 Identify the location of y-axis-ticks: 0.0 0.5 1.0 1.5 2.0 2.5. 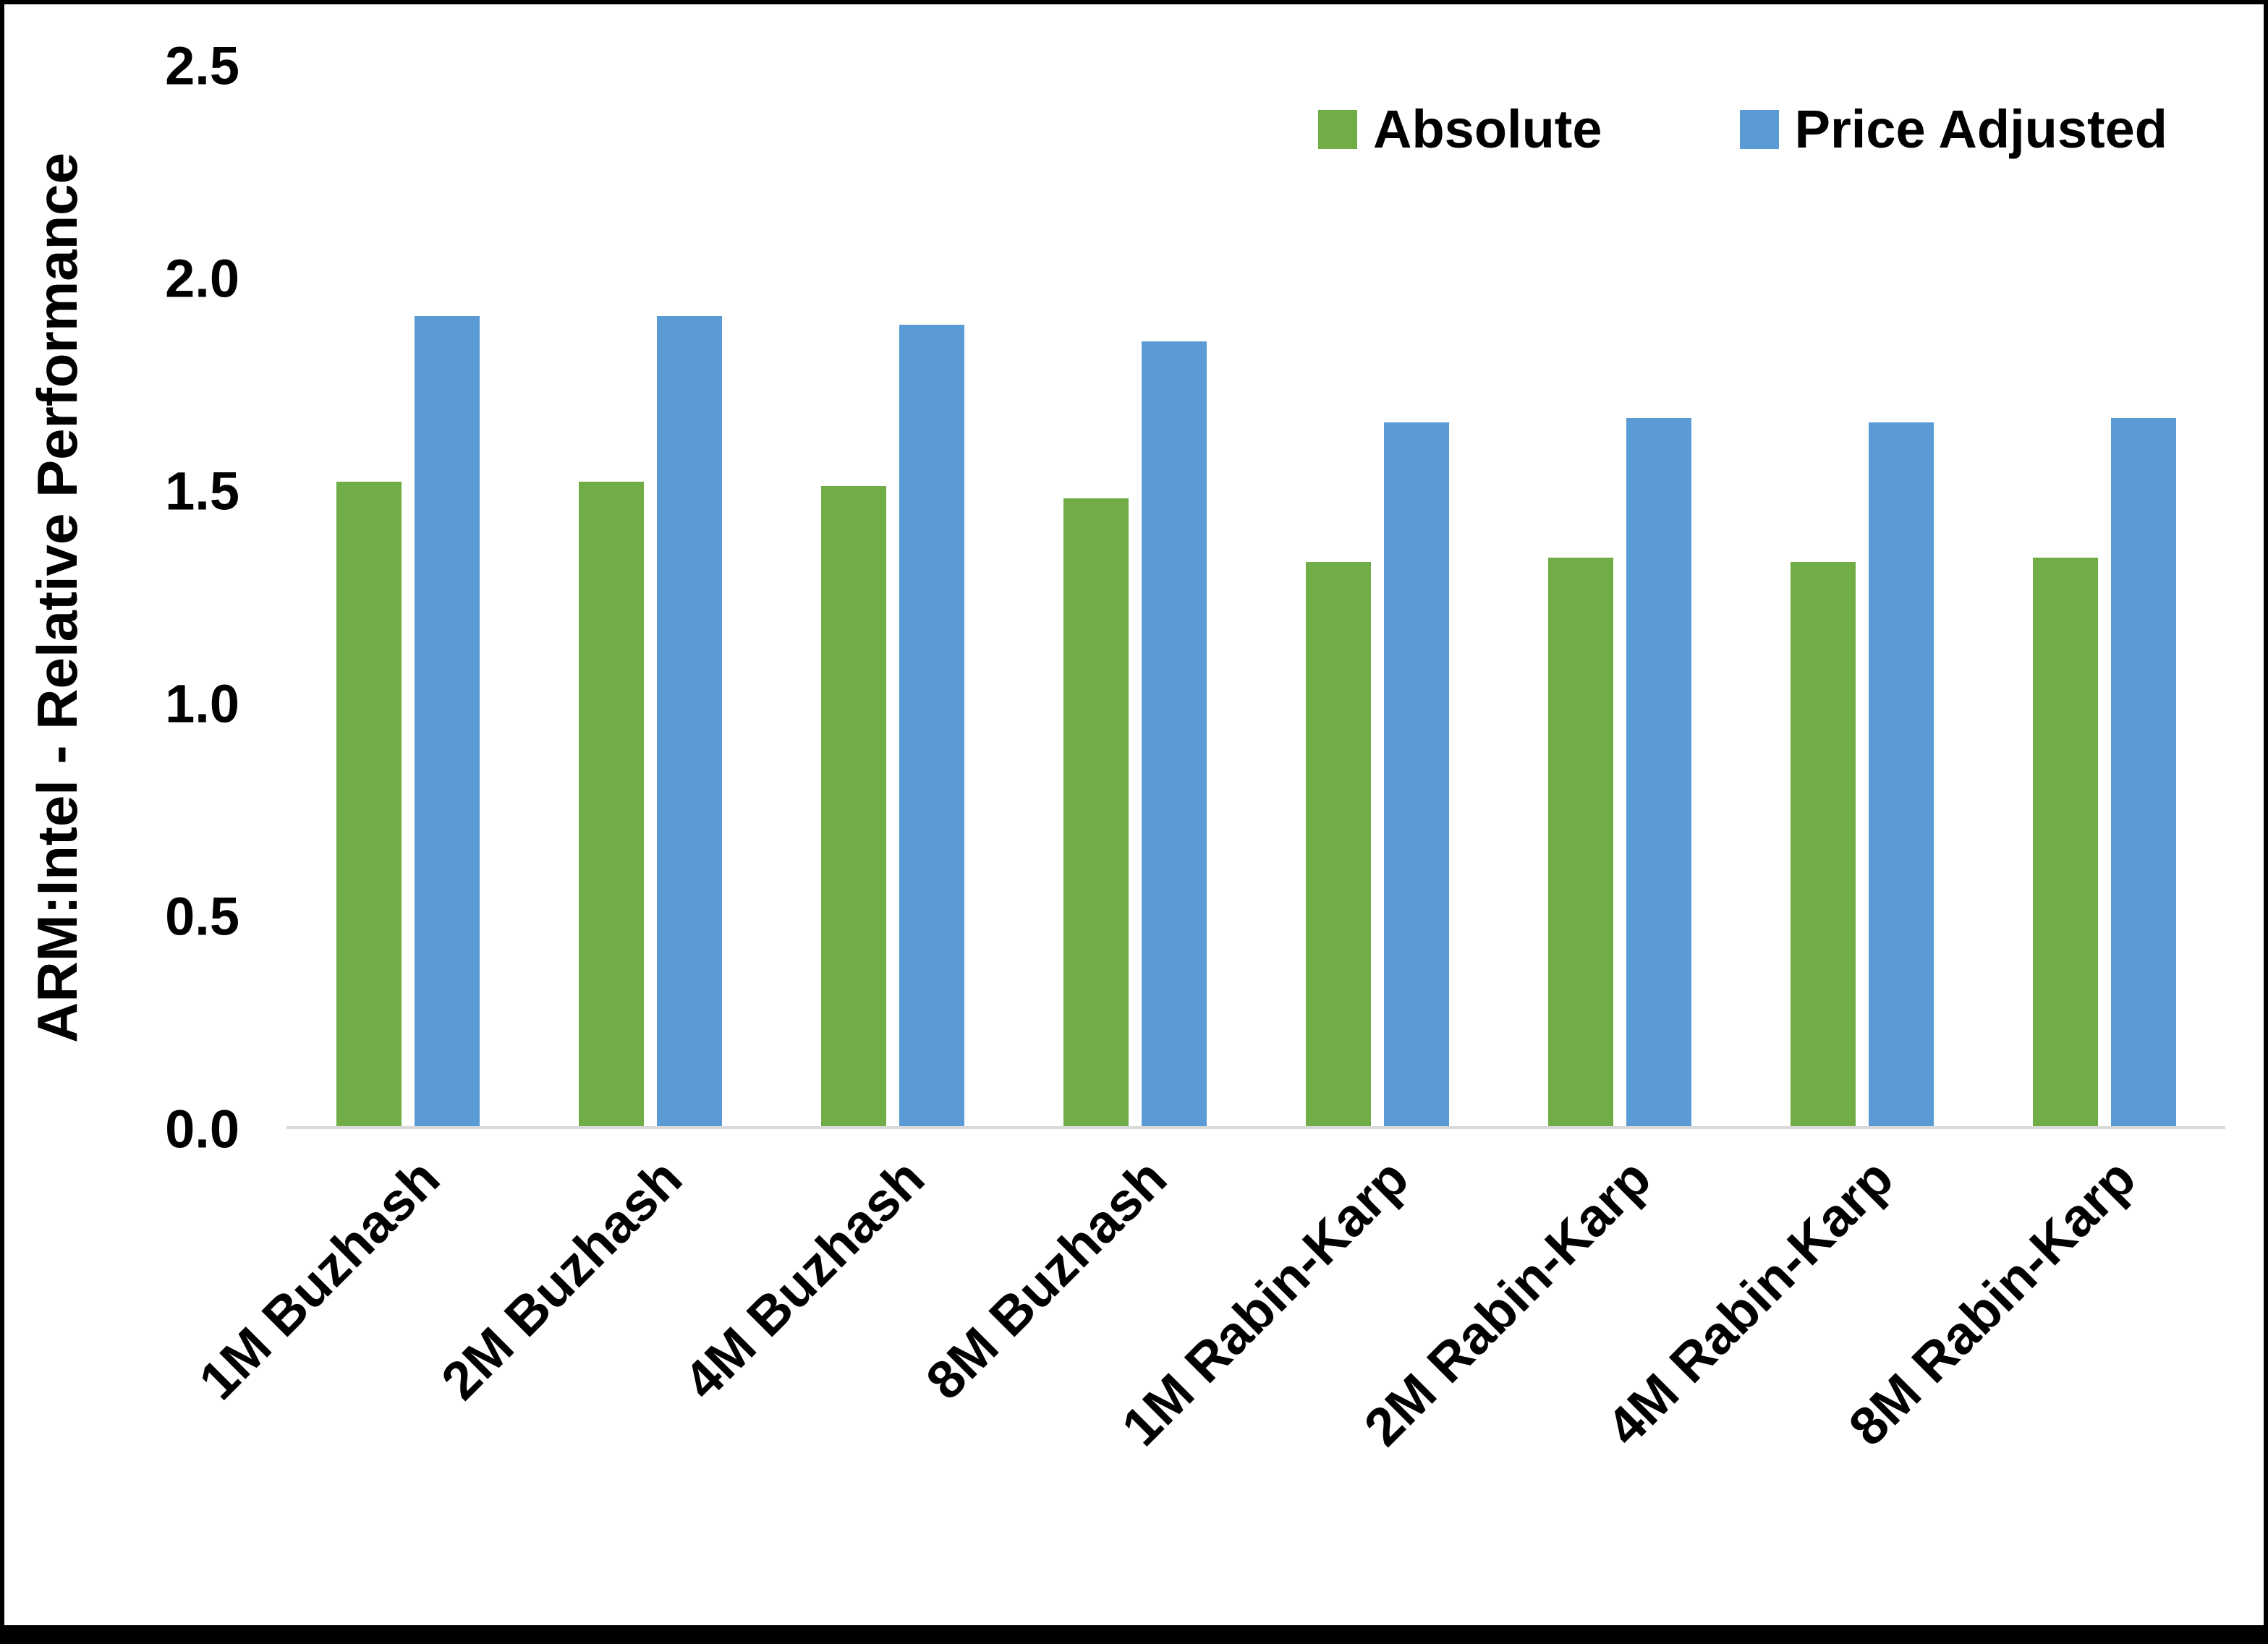
(161, 597).